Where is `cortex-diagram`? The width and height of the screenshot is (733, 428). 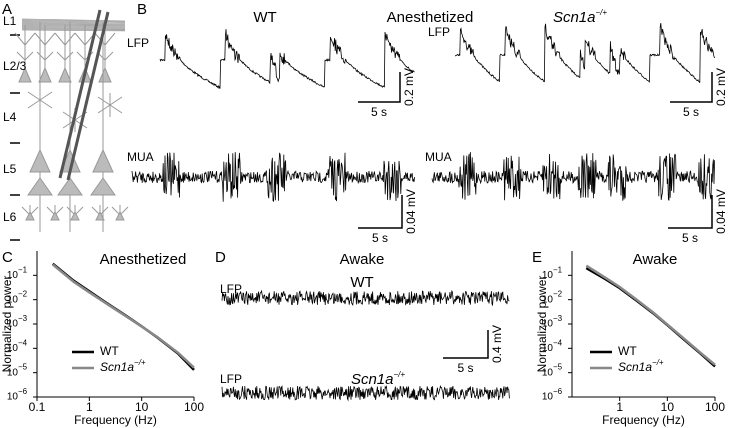 cortex-diagram is located at coordinates (69, 125).